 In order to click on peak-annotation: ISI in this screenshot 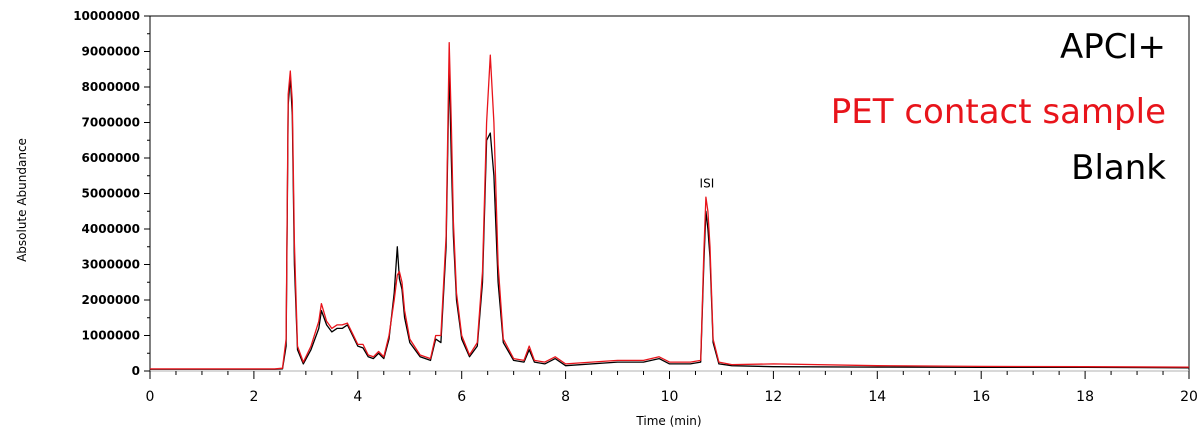, I will do `click(707, 184)`.